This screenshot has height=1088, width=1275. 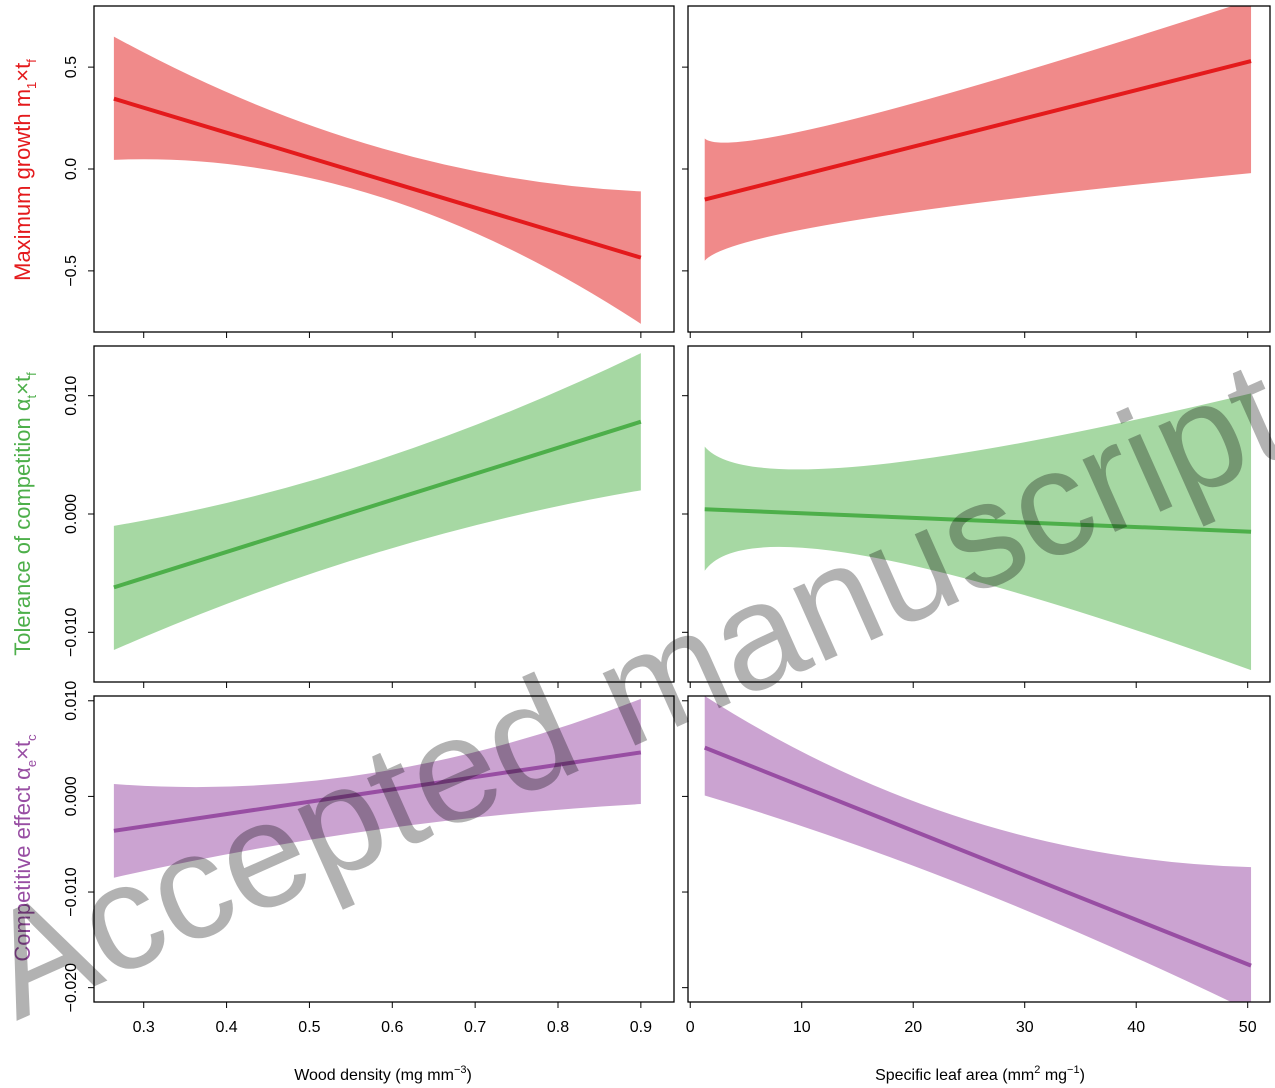 I want to click on x-axis-title-sla: Specific leaf area (mm2 mg−1), so click(x=980, y=1074).